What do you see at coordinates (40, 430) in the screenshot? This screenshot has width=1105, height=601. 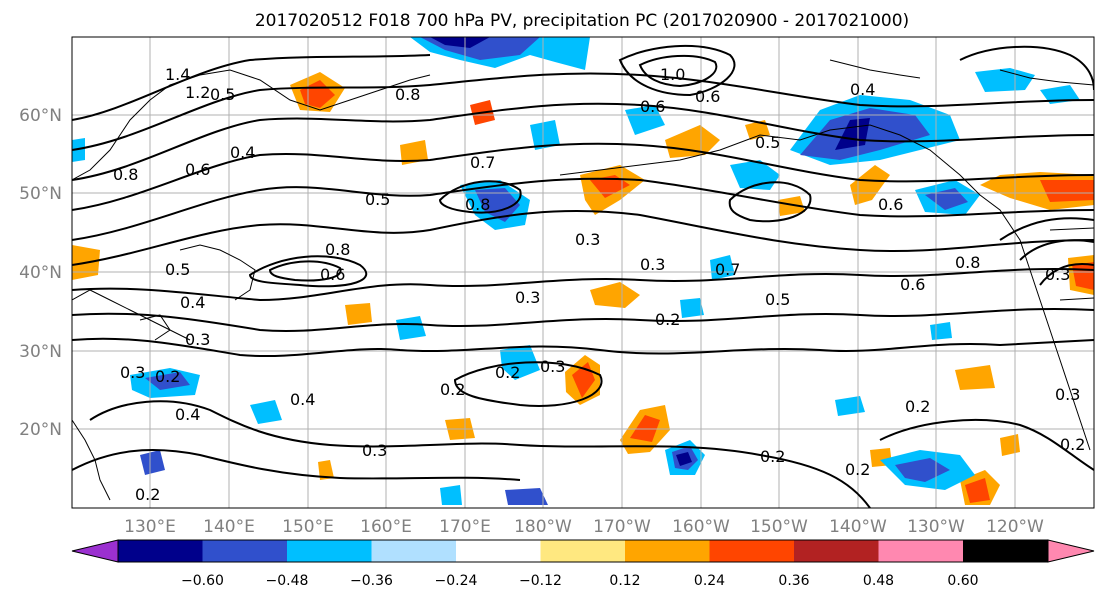 I see `lat-label-20n: 20°N` at bounding box center [40, 430].